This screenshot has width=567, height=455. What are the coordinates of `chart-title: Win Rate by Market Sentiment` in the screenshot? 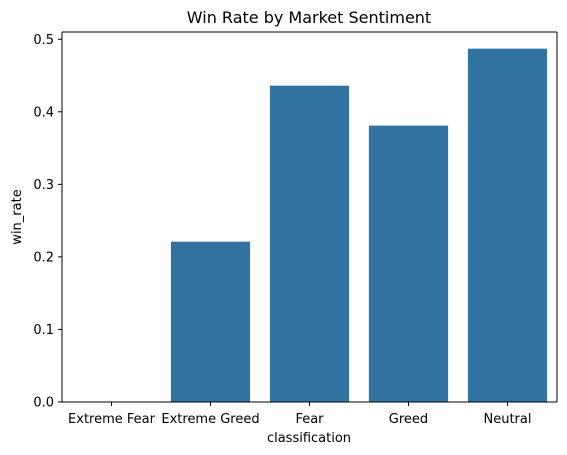 It's located at (309, 17).